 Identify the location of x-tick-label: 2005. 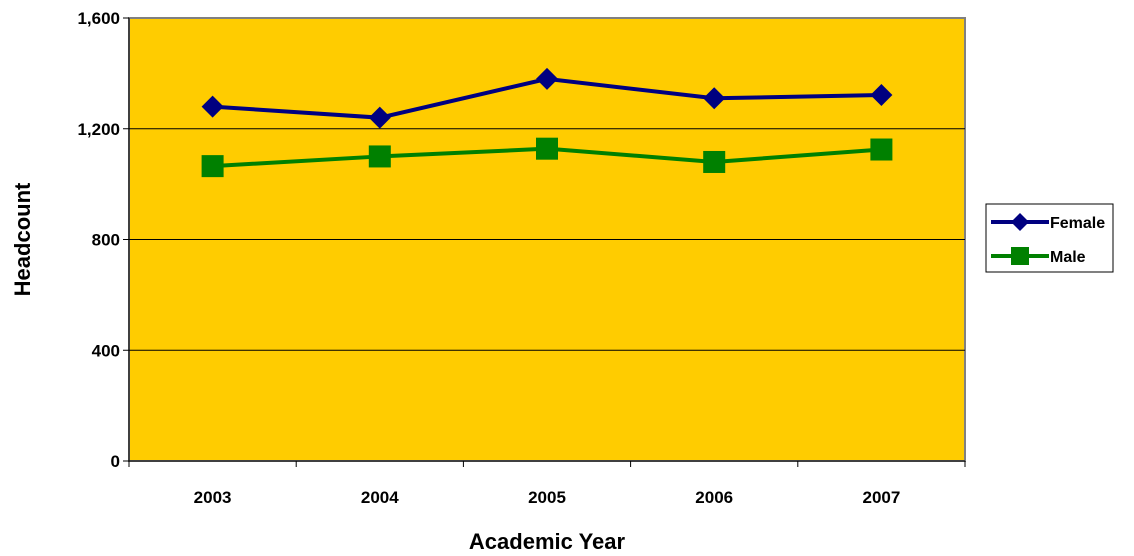
(547, 497).